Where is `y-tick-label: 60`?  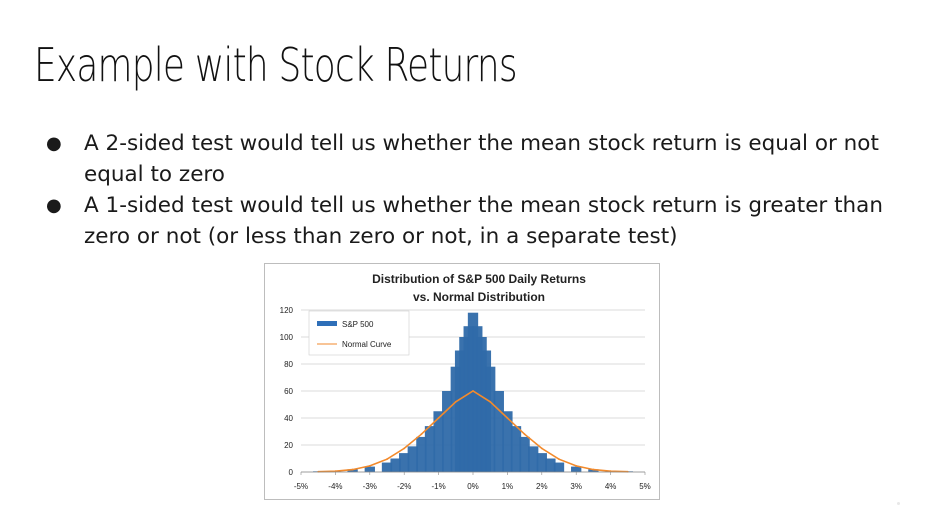
y-tick-label: 60 is located at coordinates (288, 391).